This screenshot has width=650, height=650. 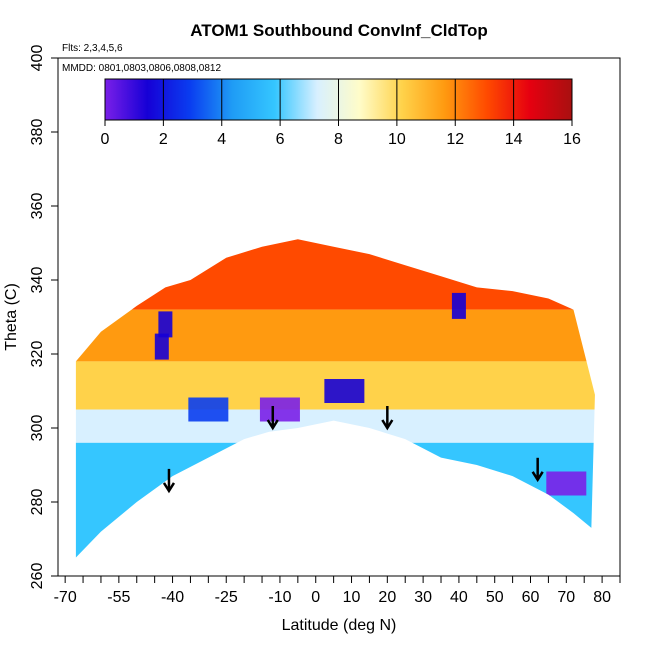 What do you see at coordinates (163, 139) in the screenshot?
I see `colorbar-tick-label: 2` at bounding box center [163, 139].